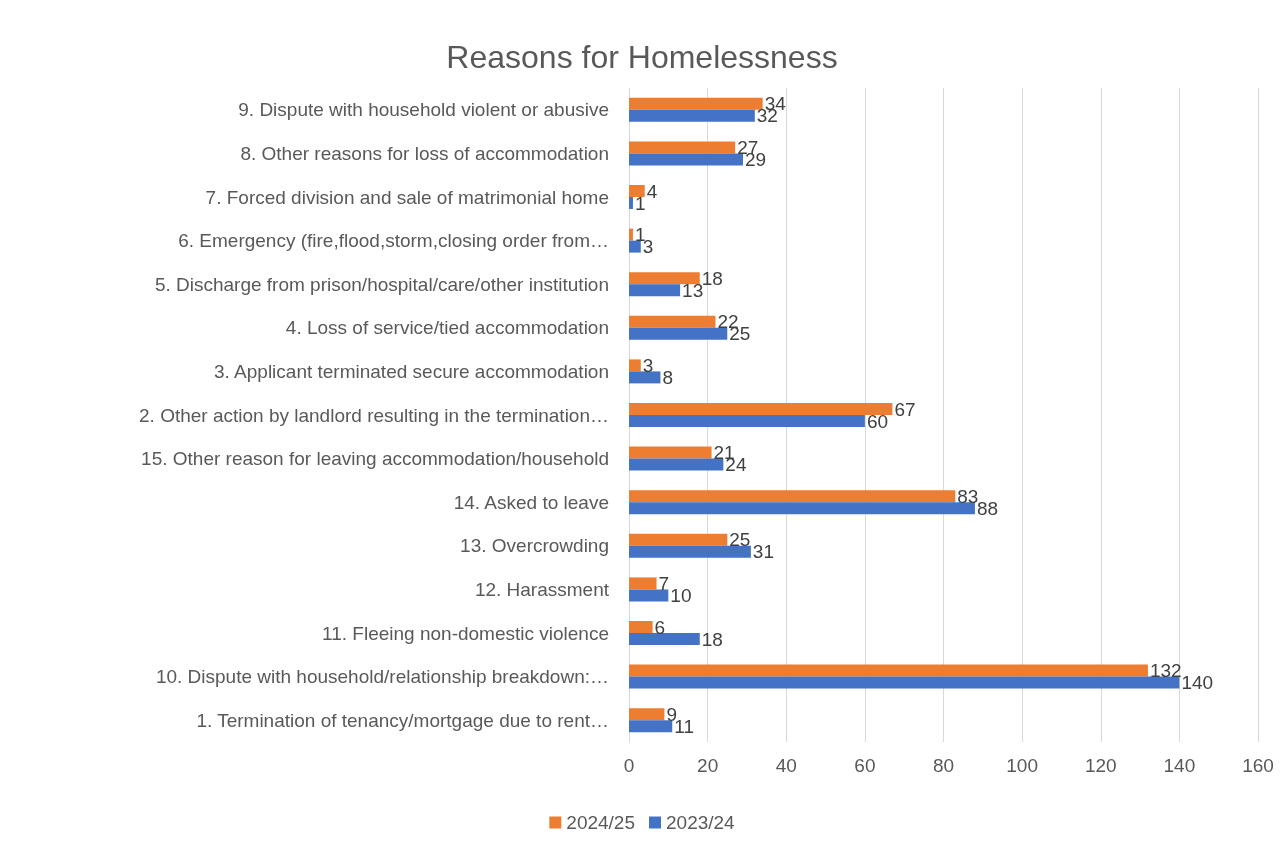 This screenshot has height=847, width=1284. What do you see at coordinates (763, 552) in the screenshot?
I see `data-label: 31` at bounding box center [763, 552].